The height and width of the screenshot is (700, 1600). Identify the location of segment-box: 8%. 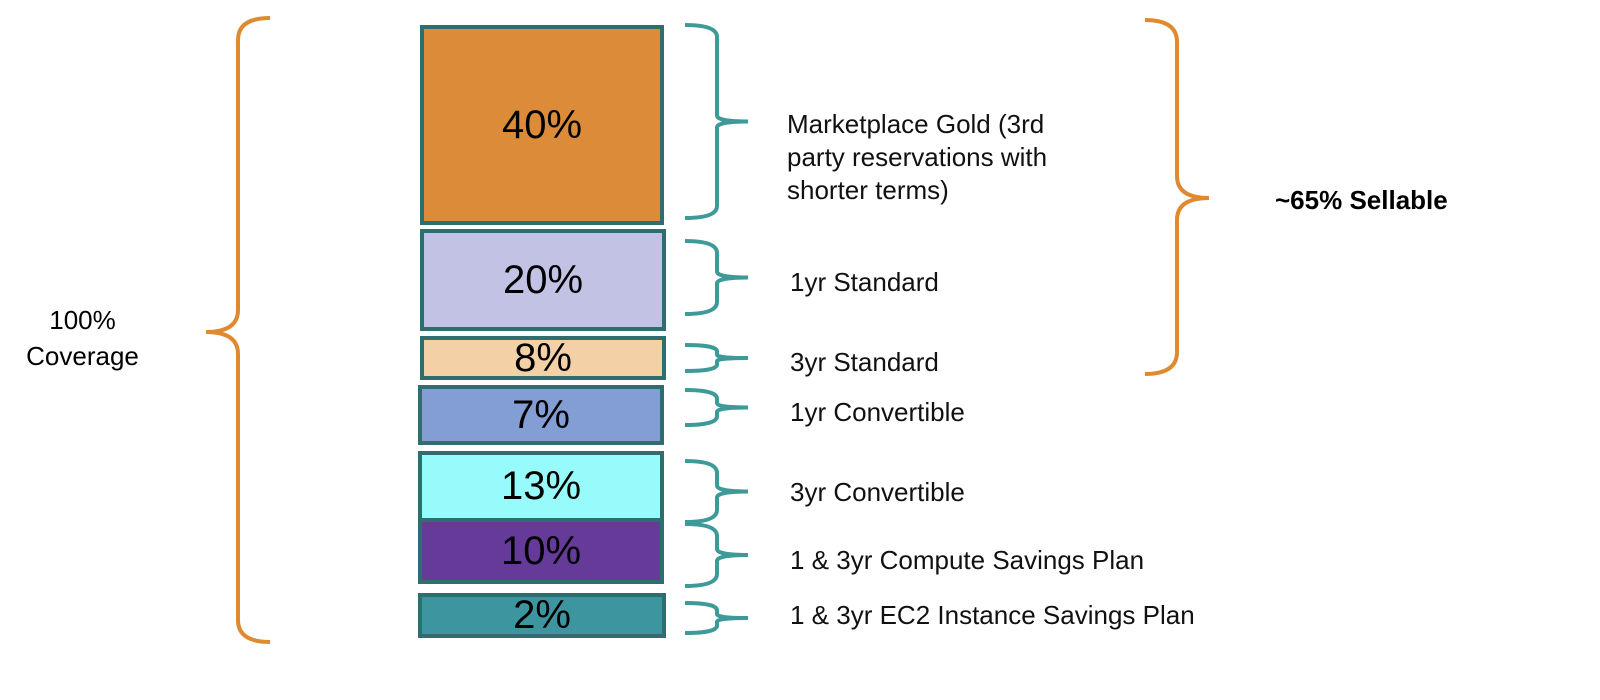
(543, 358).